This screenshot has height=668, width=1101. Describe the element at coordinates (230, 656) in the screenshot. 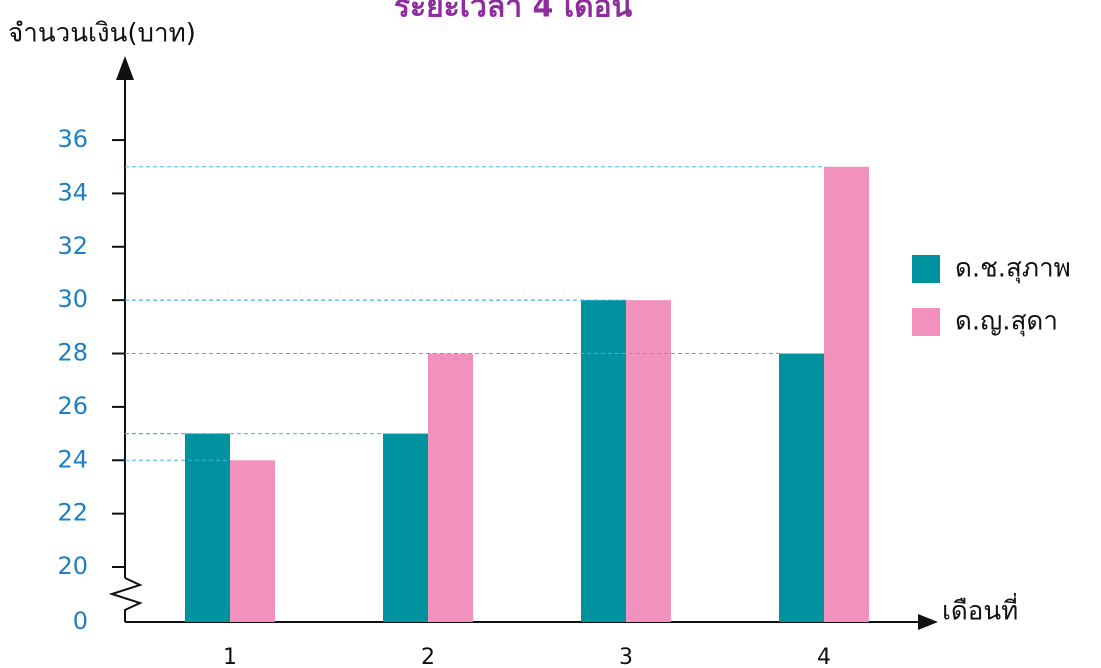

I see `x-tick-label: 1` at that location.